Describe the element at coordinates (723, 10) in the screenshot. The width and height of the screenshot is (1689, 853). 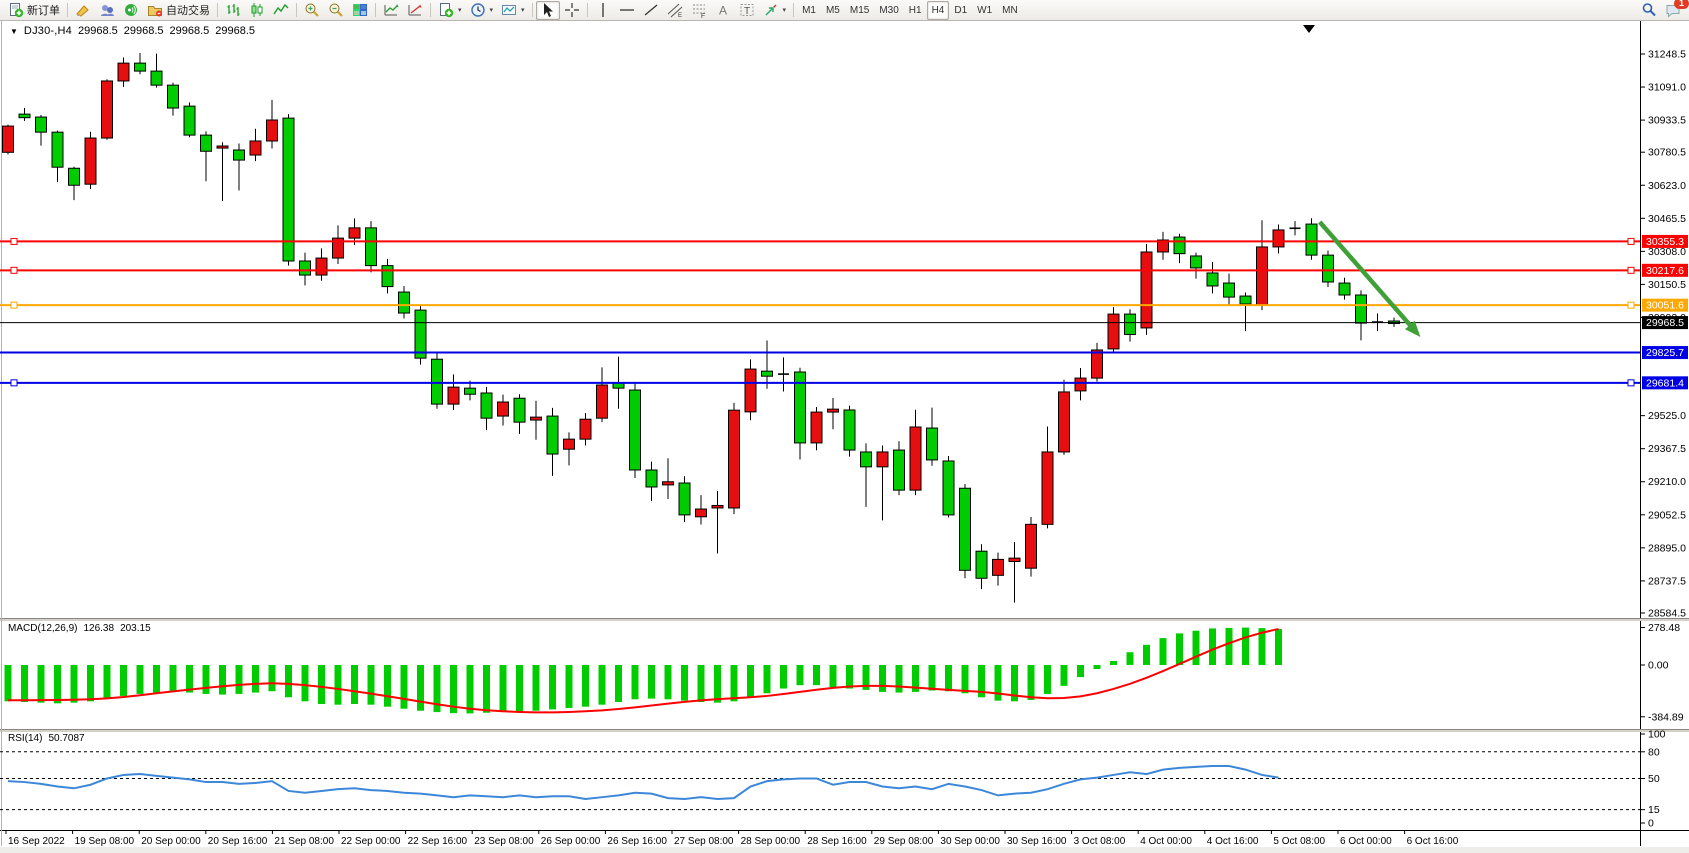
I see `text-tool-button: A` at that location.